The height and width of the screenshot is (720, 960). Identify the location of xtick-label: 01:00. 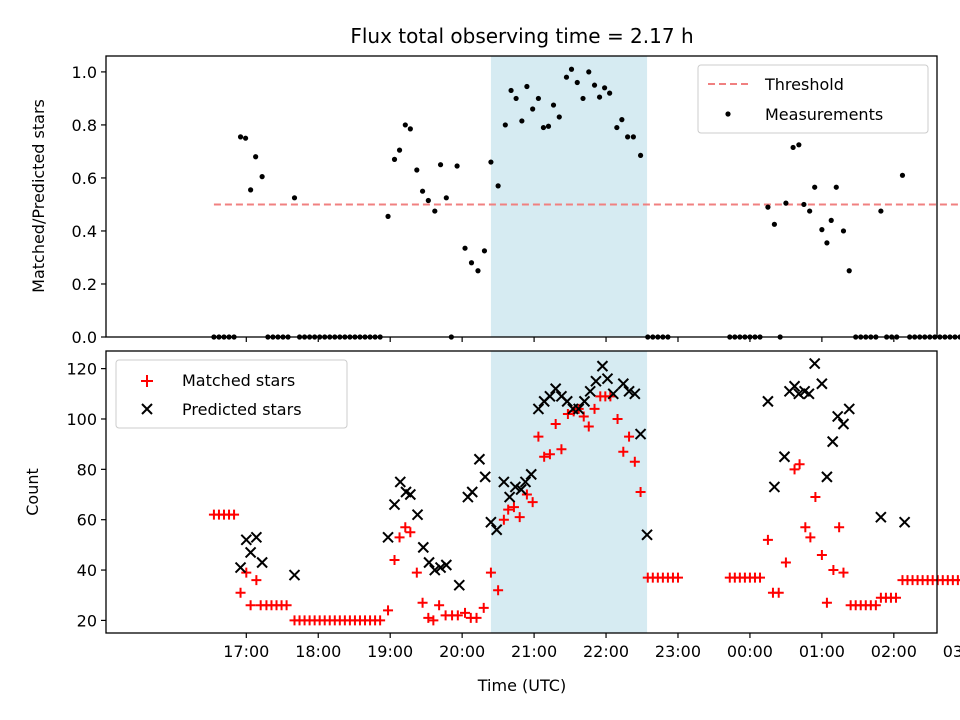
(822, 651).